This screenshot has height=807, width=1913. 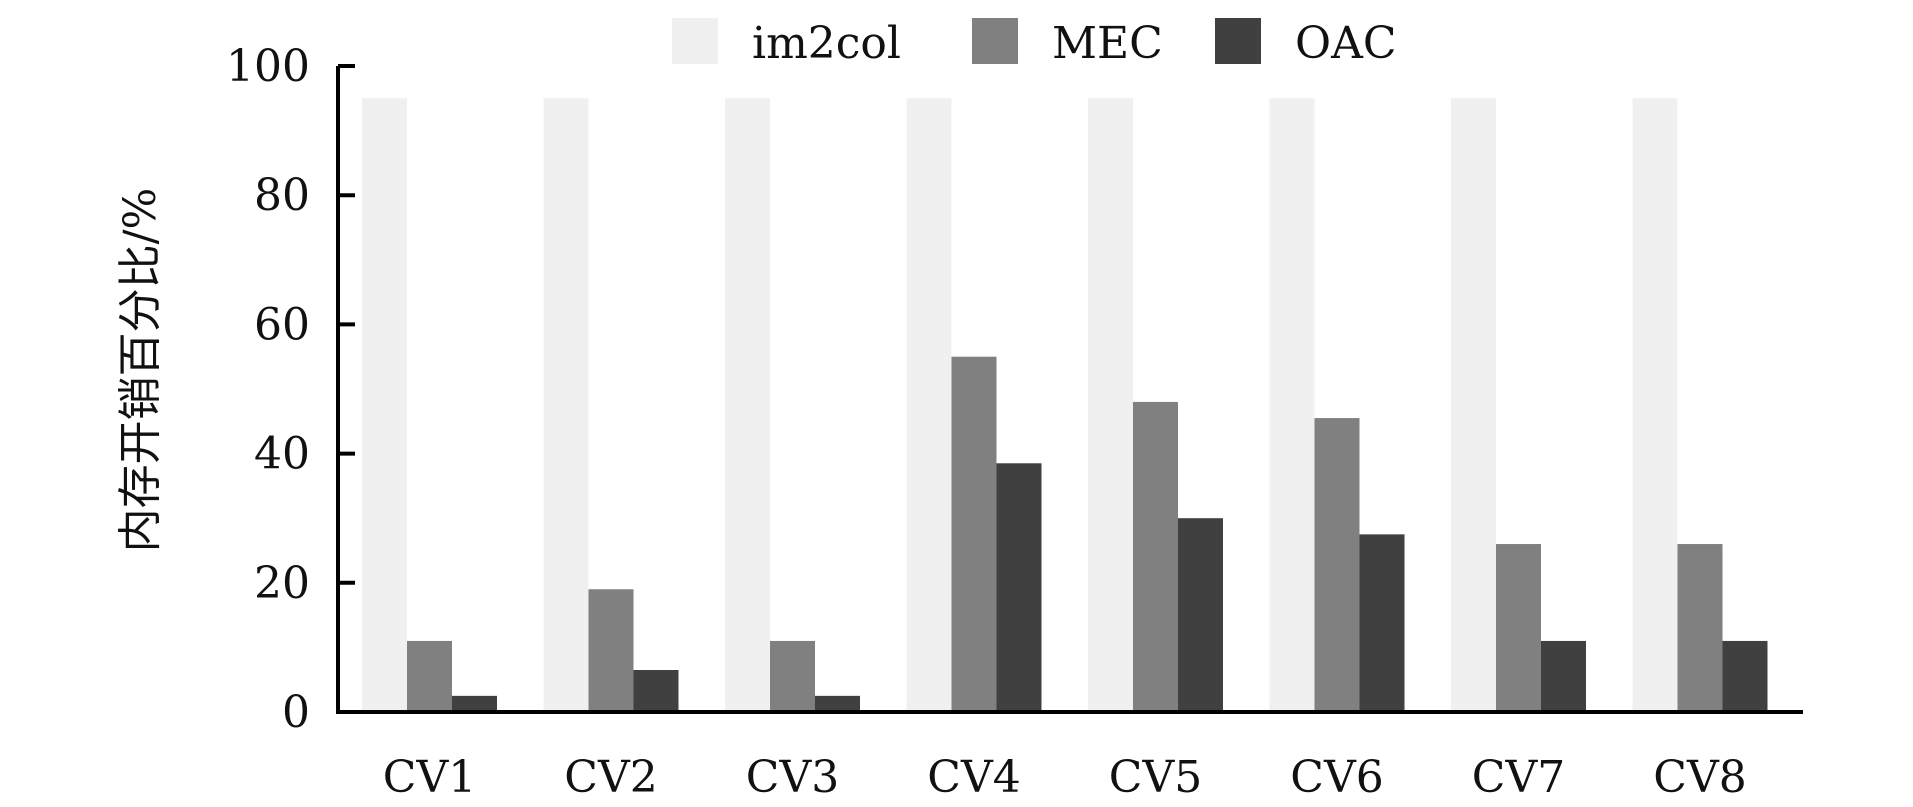 What do you see at coordinates (826, 43) in the screenshot?
I see `legend-label-im2col: im2col` at bounding box center [826, 43].